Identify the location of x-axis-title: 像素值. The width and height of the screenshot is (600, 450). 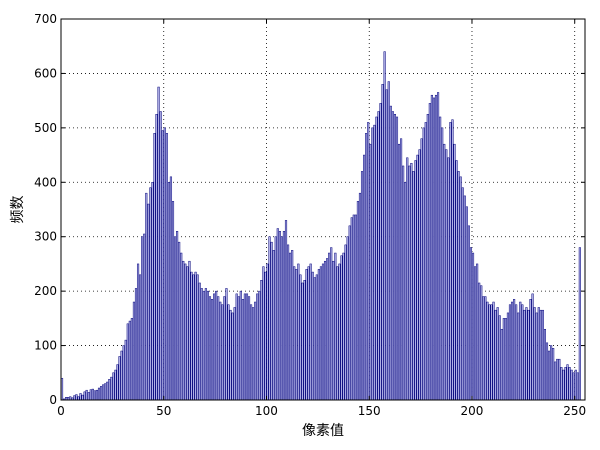
(323, 431).